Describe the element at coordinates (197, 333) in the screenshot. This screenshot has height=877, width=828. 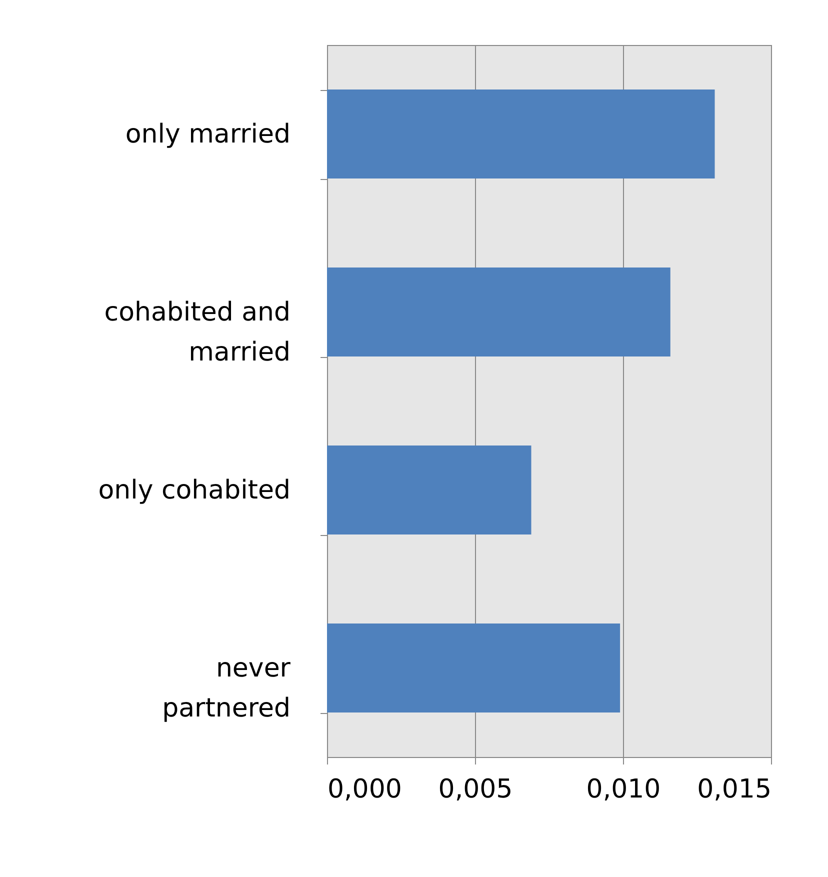
I see `y-tick-label: cohabited and married` at that location.